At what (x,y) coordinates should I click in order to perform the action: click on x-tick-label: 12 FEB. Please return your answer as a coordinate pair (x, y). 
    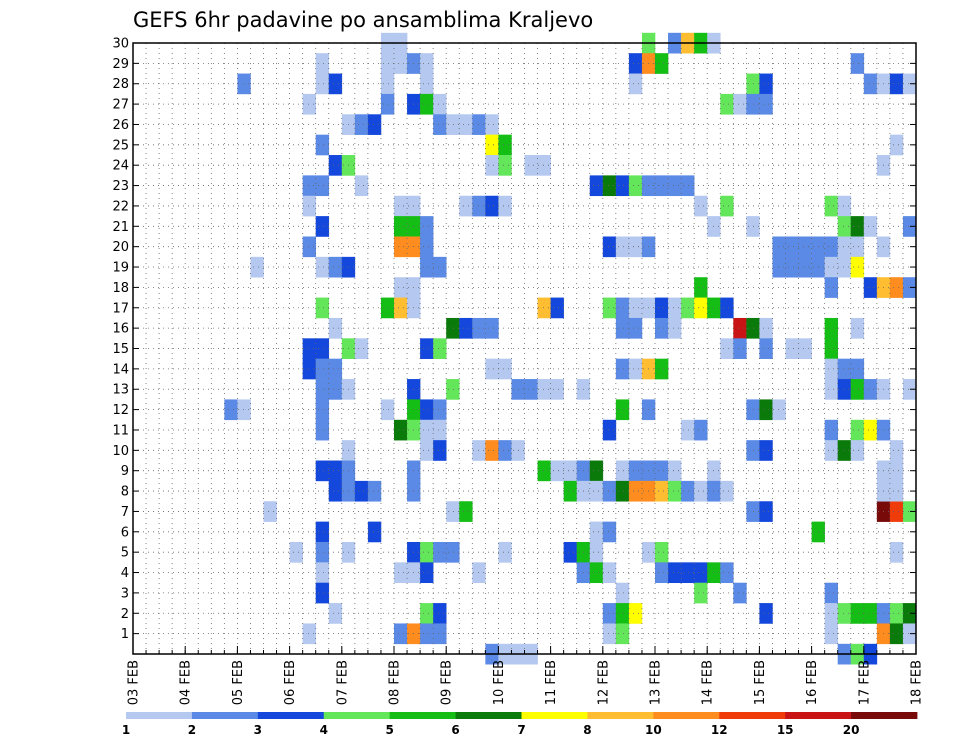
    Looking at the image, I should click on (603, 682).